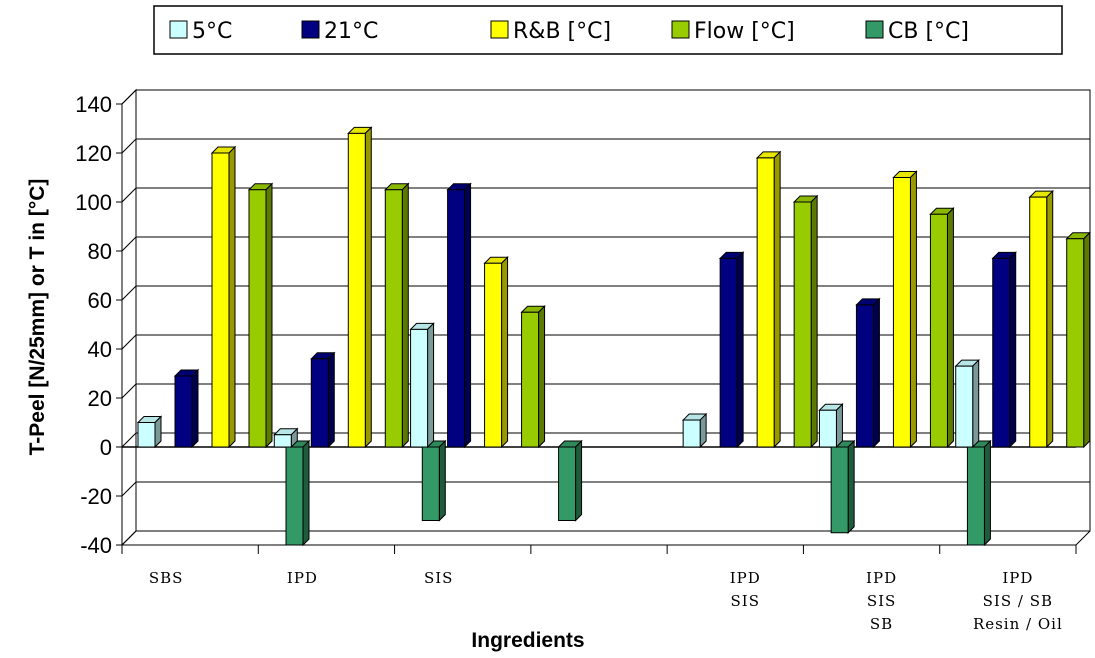 The image size is (1095, 658). What do you see at coordinates (93, 153) in the screenshot?
I see `y-tick-label: 120` at bounding box center [93, 153].